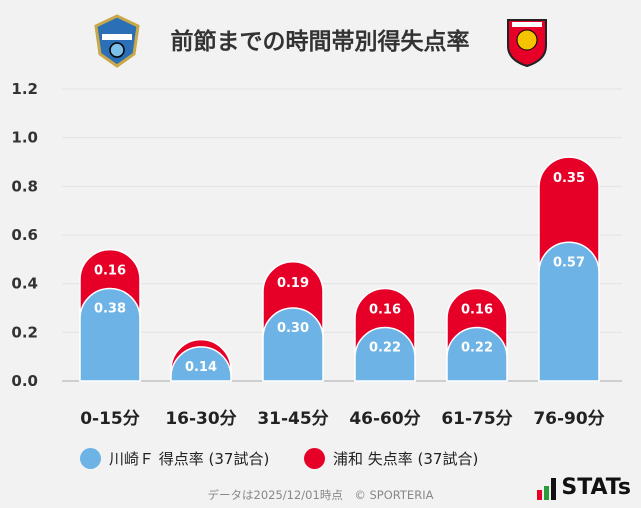  I want to click on x-tick-label: 16-30分, so click(200, 419).